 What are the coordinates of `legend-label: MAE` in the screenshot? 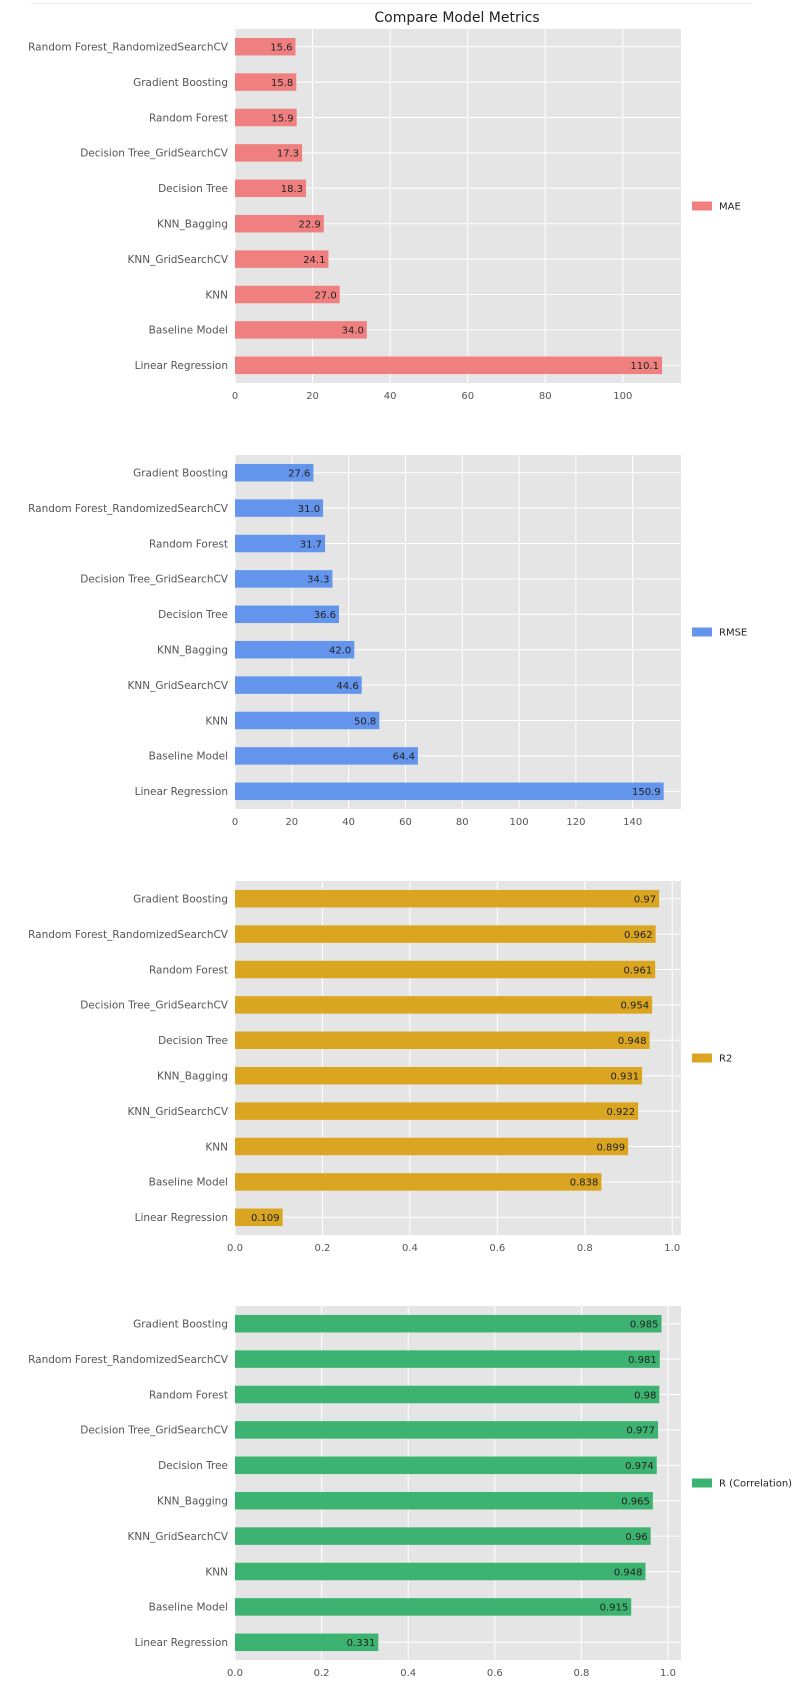 It's located at (730, 207).